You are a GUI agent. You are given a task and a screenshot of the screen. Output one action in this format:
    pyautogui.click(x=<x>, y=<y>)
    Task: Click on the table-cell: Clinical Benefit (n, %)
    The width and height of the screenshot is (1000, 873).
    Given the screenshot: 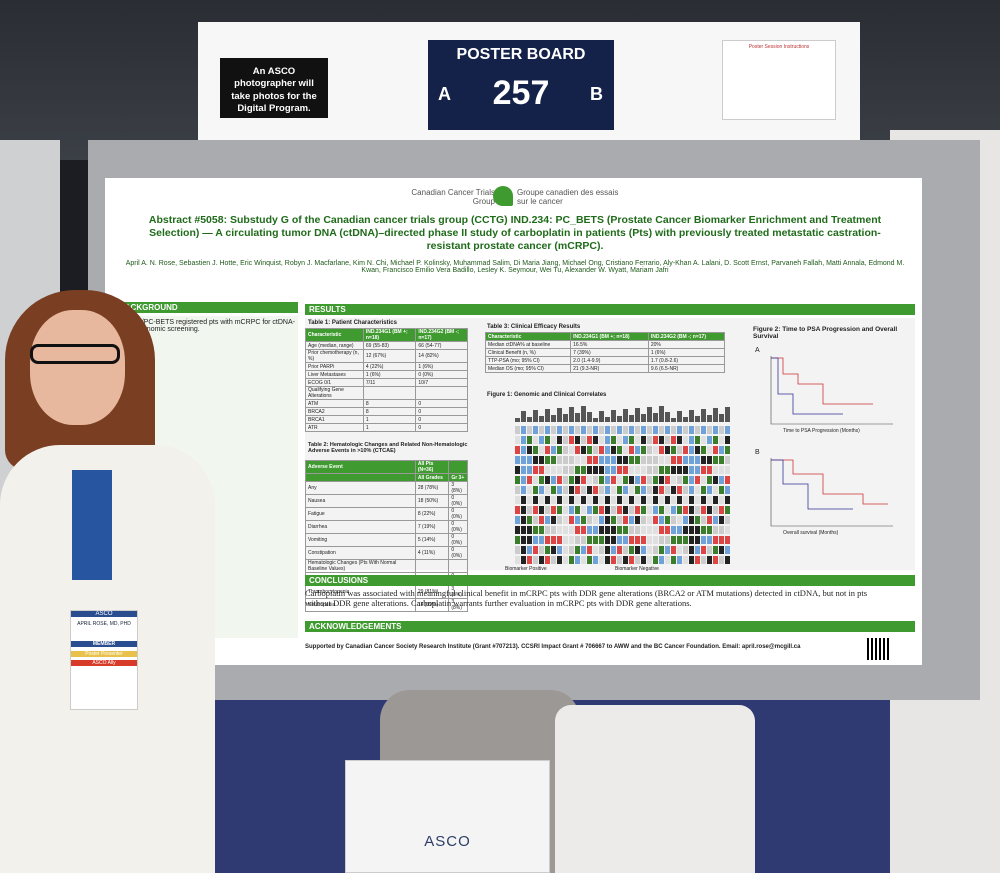 What is the action you would take?
    pyautogui.click(x=528, y=352)
    